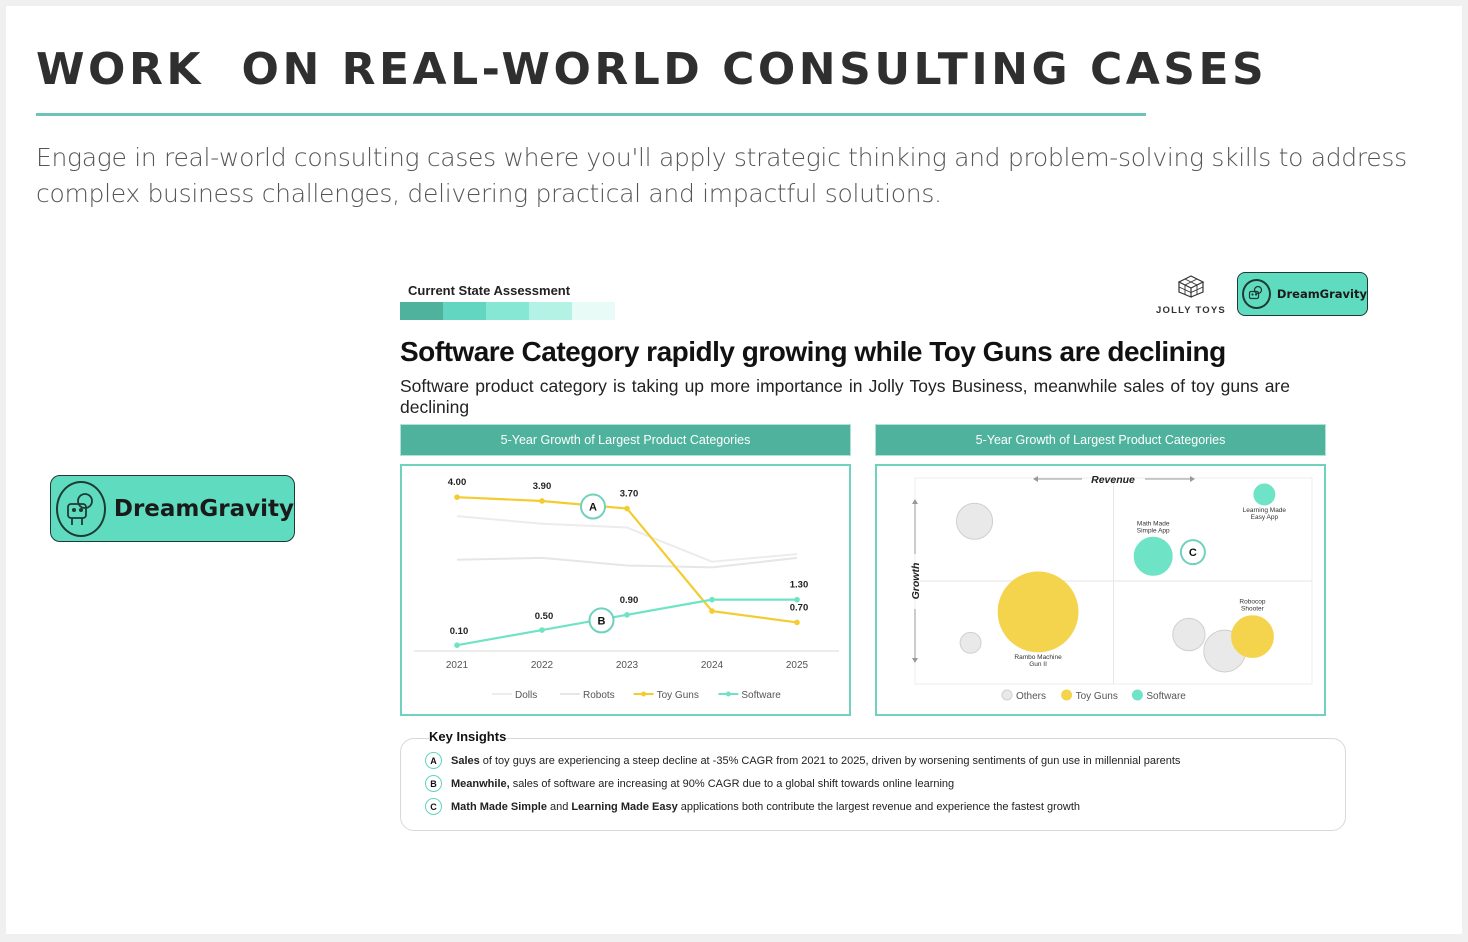 This screenshot has width=1468, height=942. Describe the element at coordinates (172, 508) in the screenshot. I see `dreamgravity-logo: DreamGravity` at that location.